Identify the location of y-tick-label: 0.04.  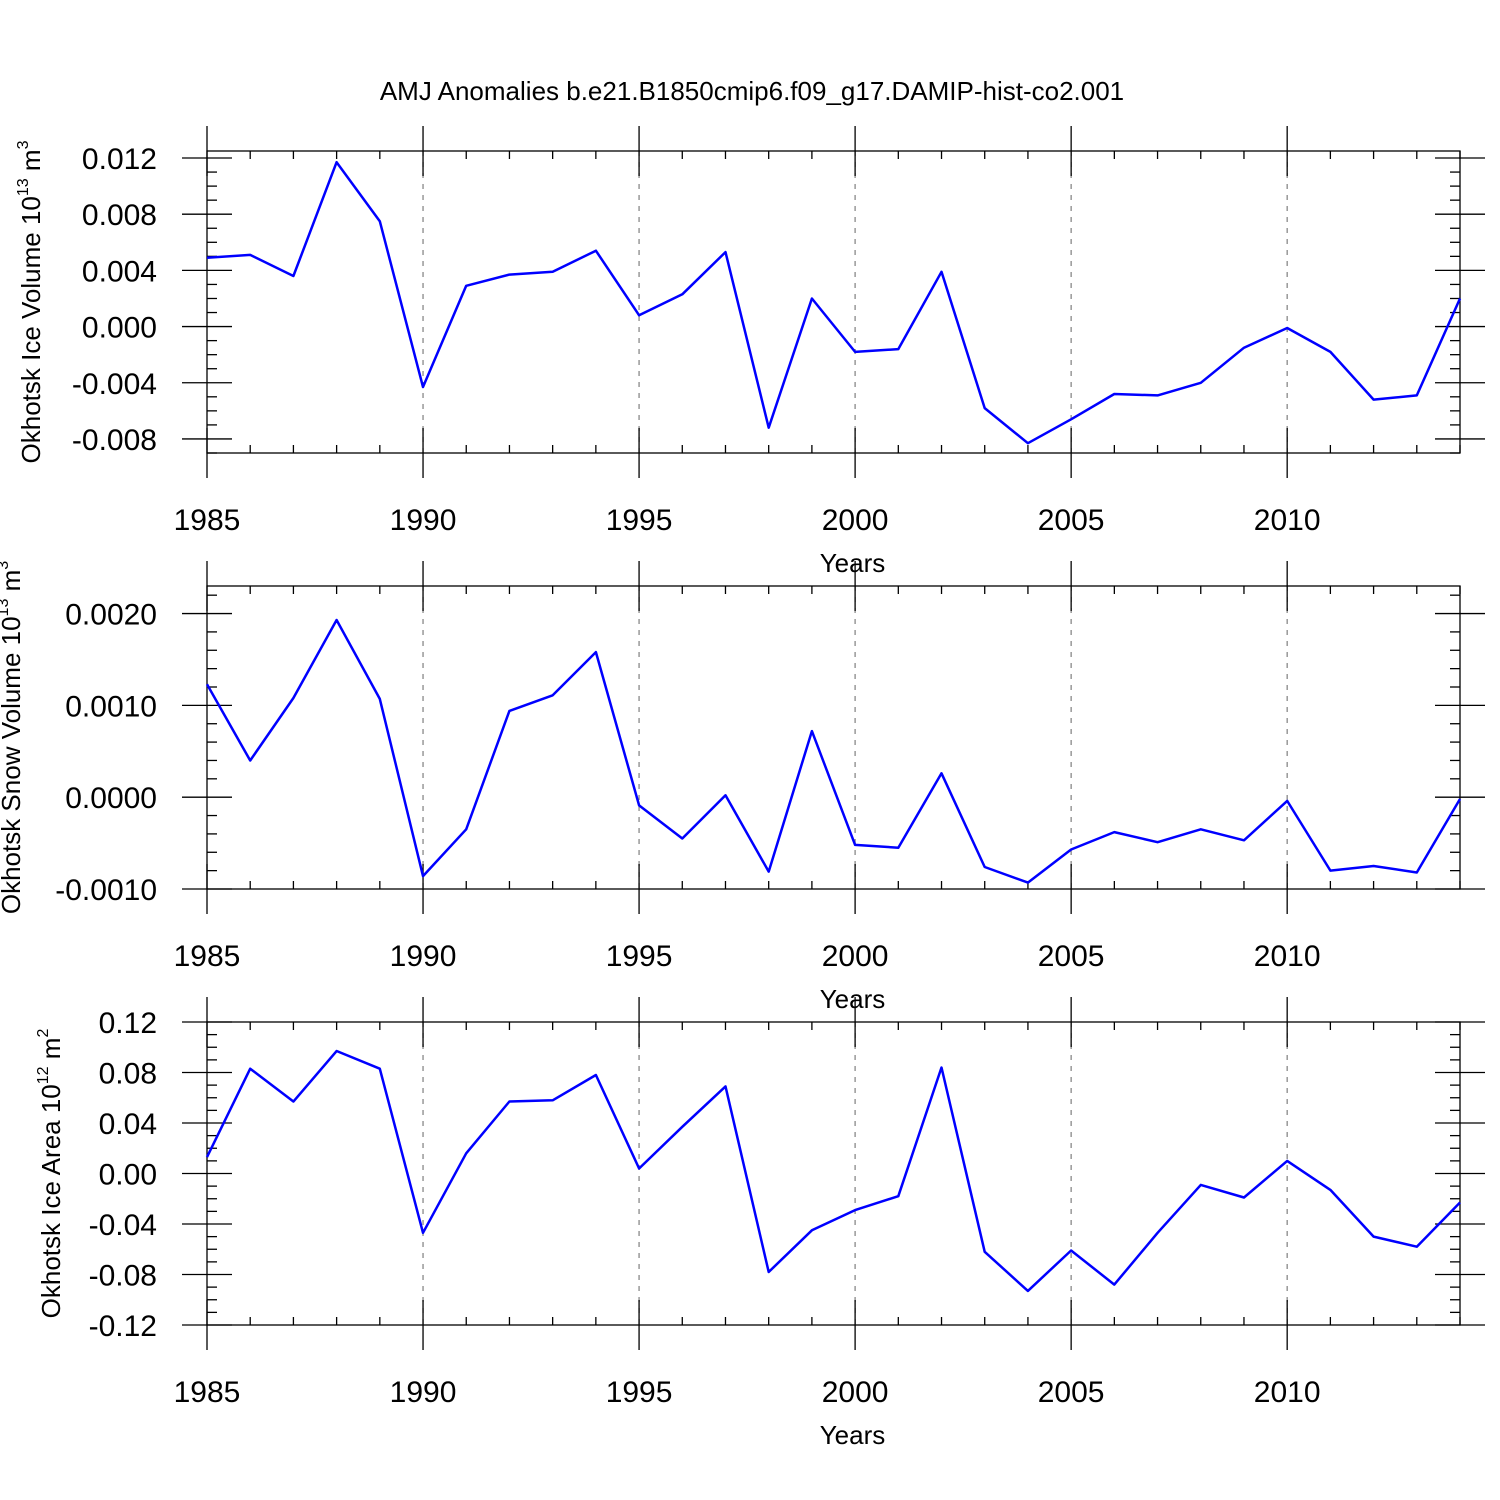
(128, 1124).